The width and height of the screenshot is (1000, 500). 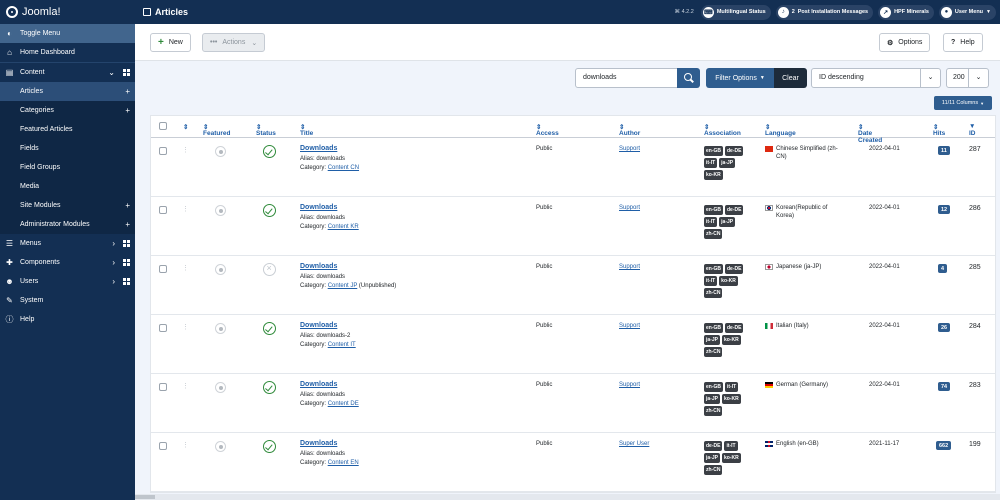 I want to click on column-header-language: Language ⇕, so click(x=780, y=130).